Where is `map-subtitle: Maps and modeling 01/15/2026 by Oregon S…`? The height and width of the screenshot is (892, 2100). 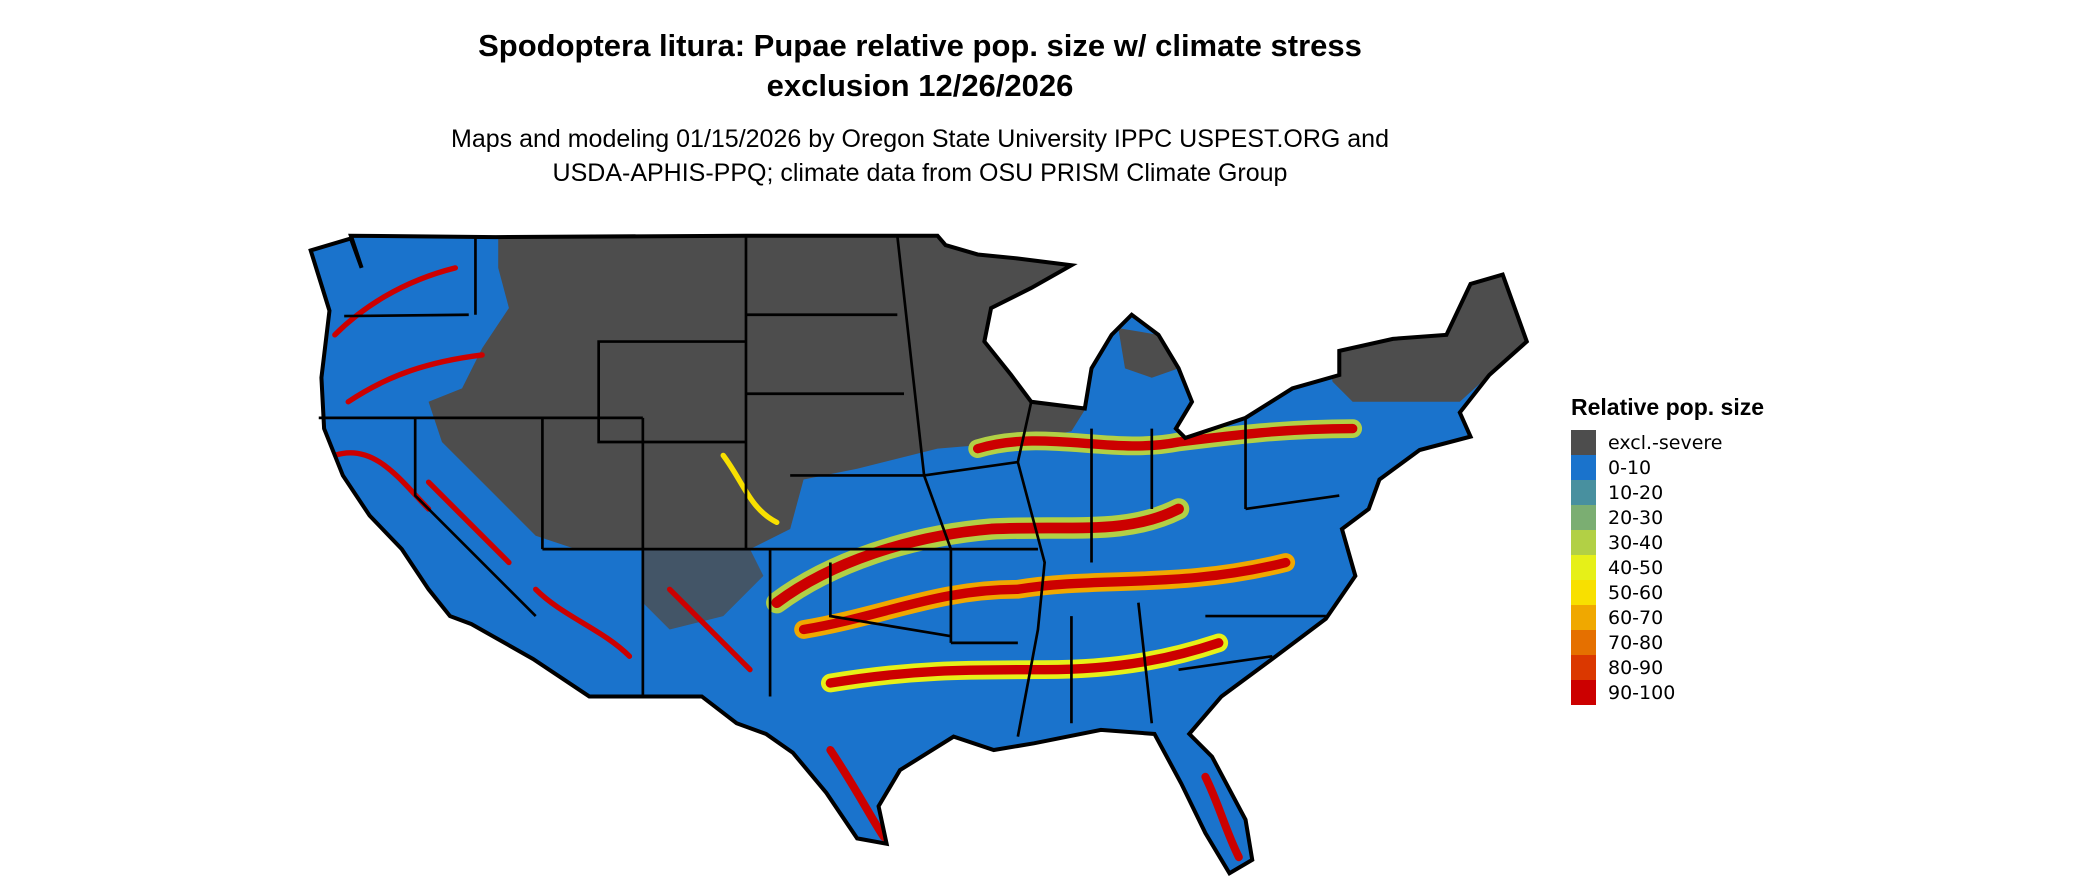 map-subtitle: Maps and modeling 01/15/2026 by Oregon S… is located at coordinates (920, 156).